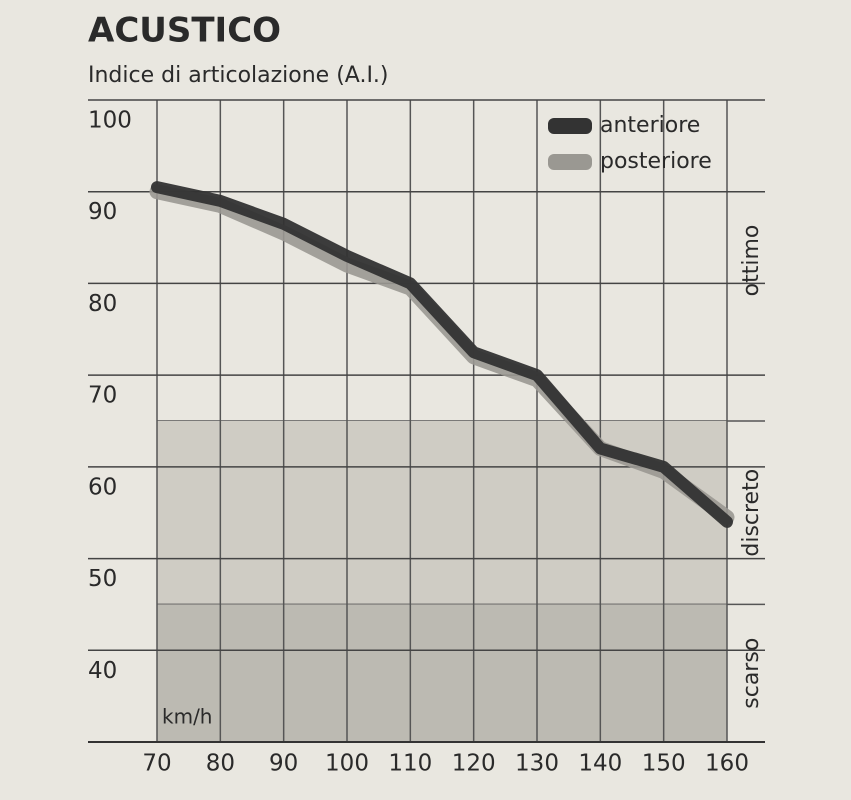  I want to click on x-axis-label: km/h, so click(187, 717).